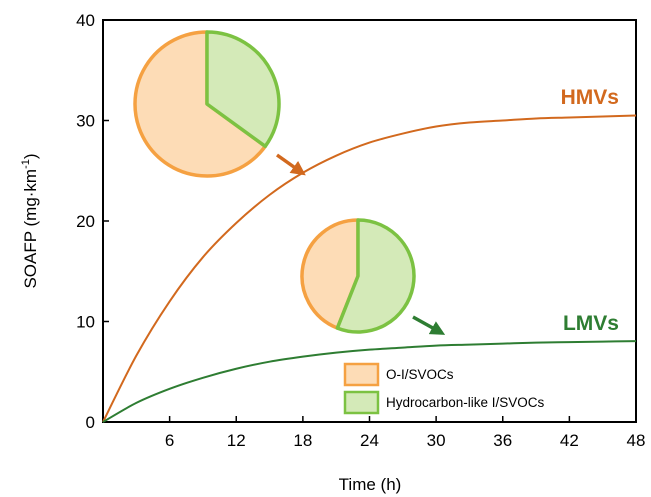 The width and height of the screenshot is (651, 497). Describe the element at coordinates (30, 220) in the screenshot. I see `y-axis-title: SOAFP (mg·km-1)` at that location.